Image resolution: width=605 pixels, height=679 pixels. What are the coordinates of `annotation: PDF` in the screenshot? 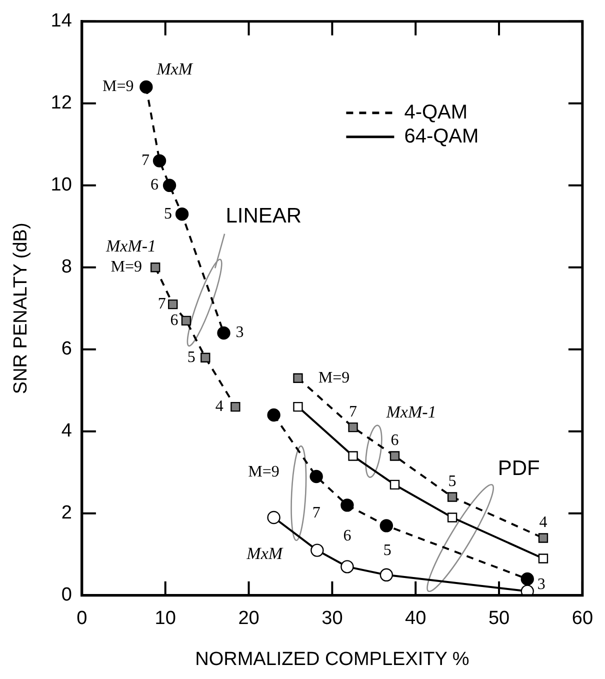 It's located at (519, 468).